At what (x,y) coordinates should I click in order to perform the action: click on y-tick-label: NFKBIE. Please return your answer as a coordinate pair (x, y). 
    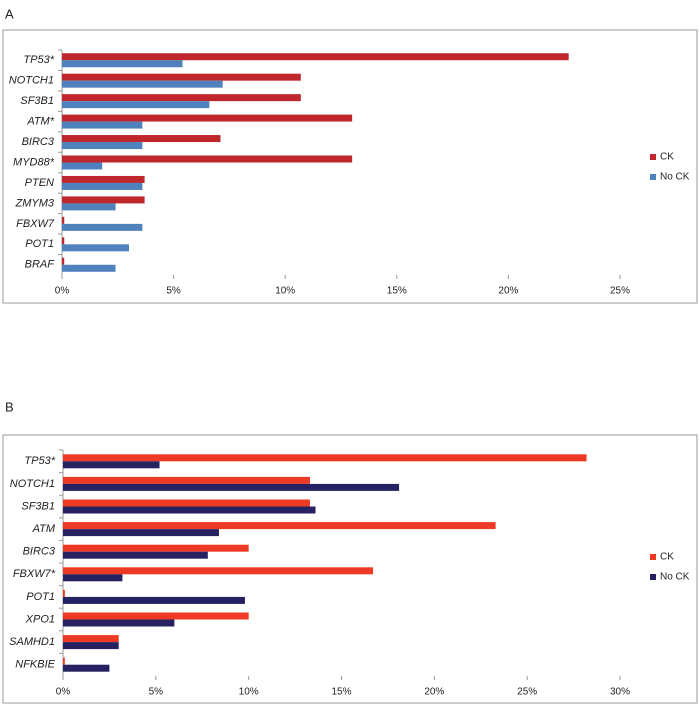
    Looking at the image, I should click on (35, 665).